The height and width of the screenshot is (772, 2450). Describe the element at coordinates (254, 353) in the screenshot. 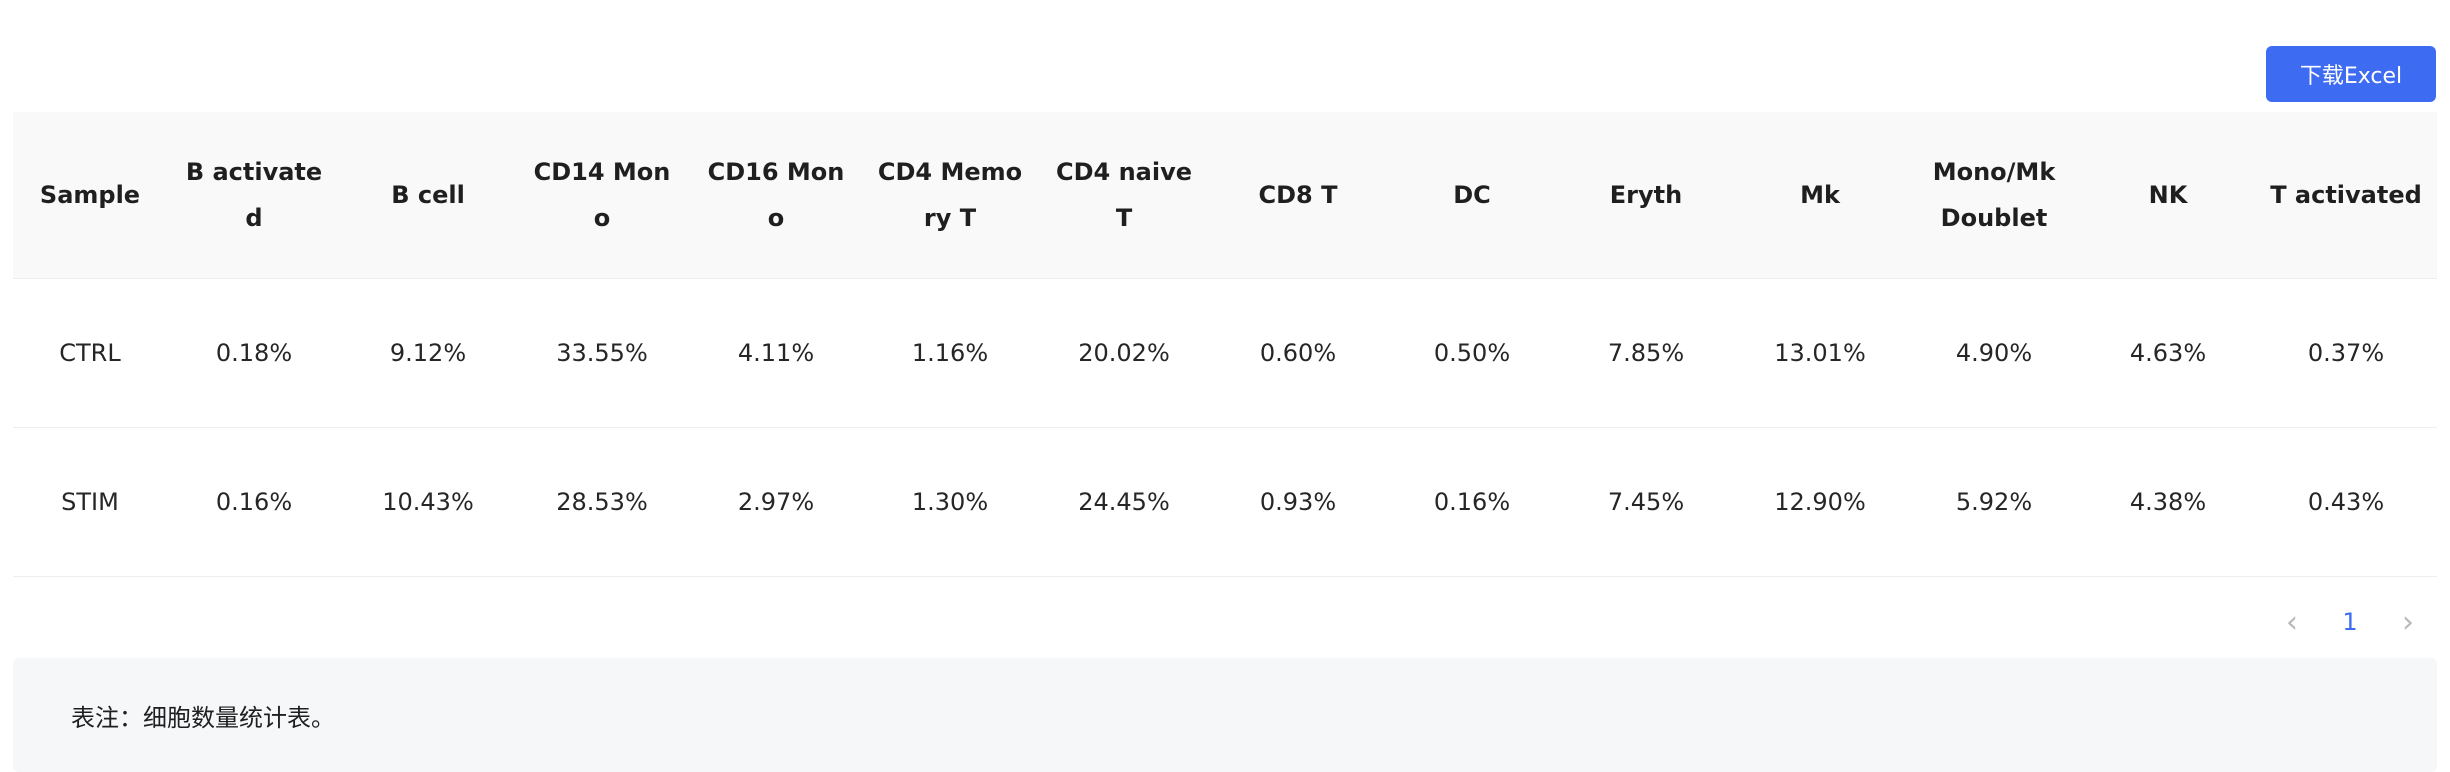

I see `table-cell: 0.18%` at that location.